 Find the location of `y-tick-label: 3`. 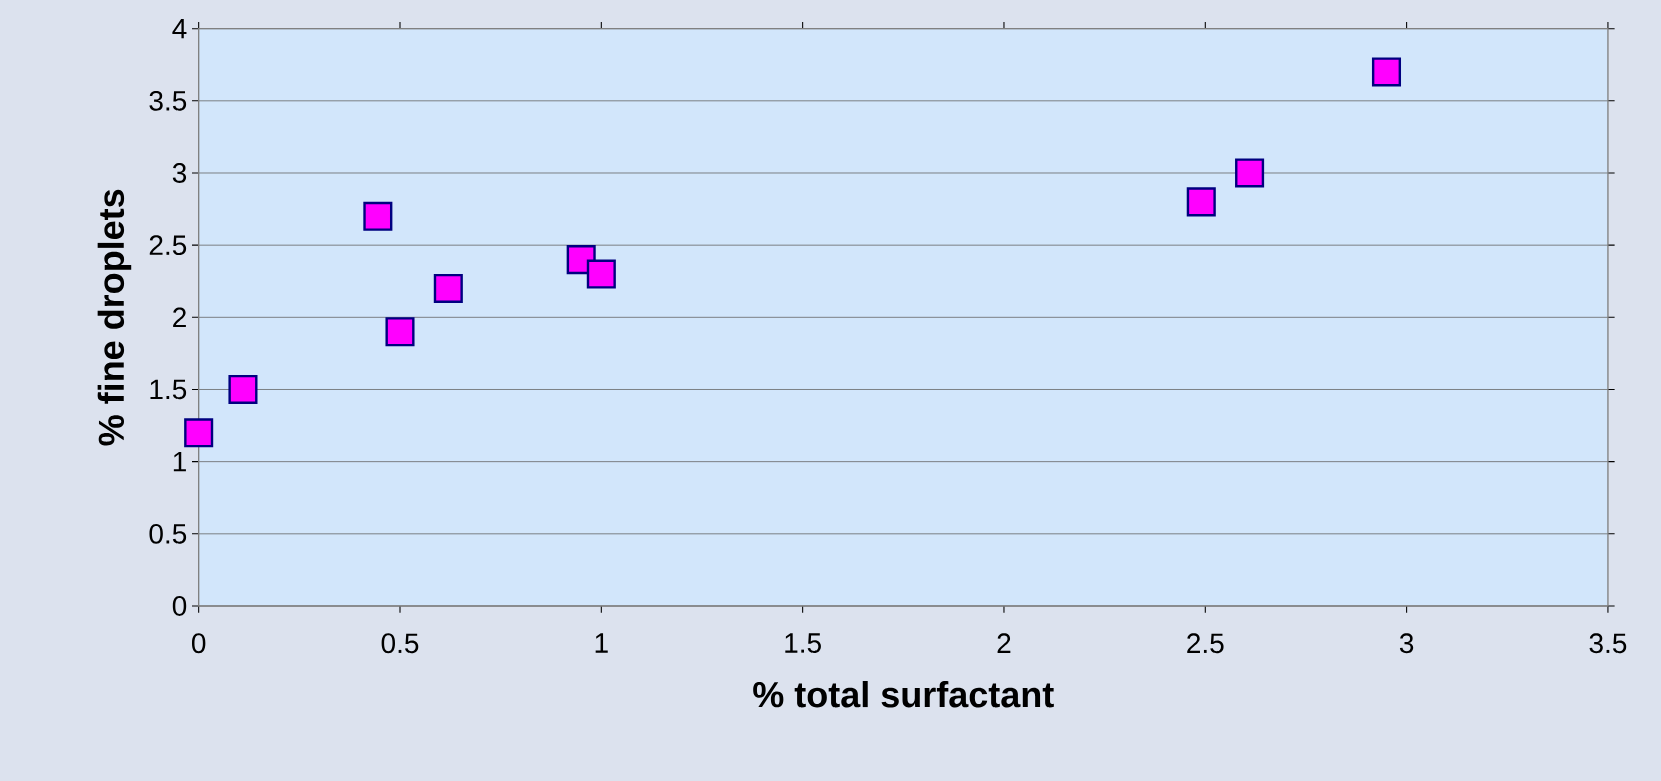

y-tick-label: 3 is located at coordinates (179, 173).